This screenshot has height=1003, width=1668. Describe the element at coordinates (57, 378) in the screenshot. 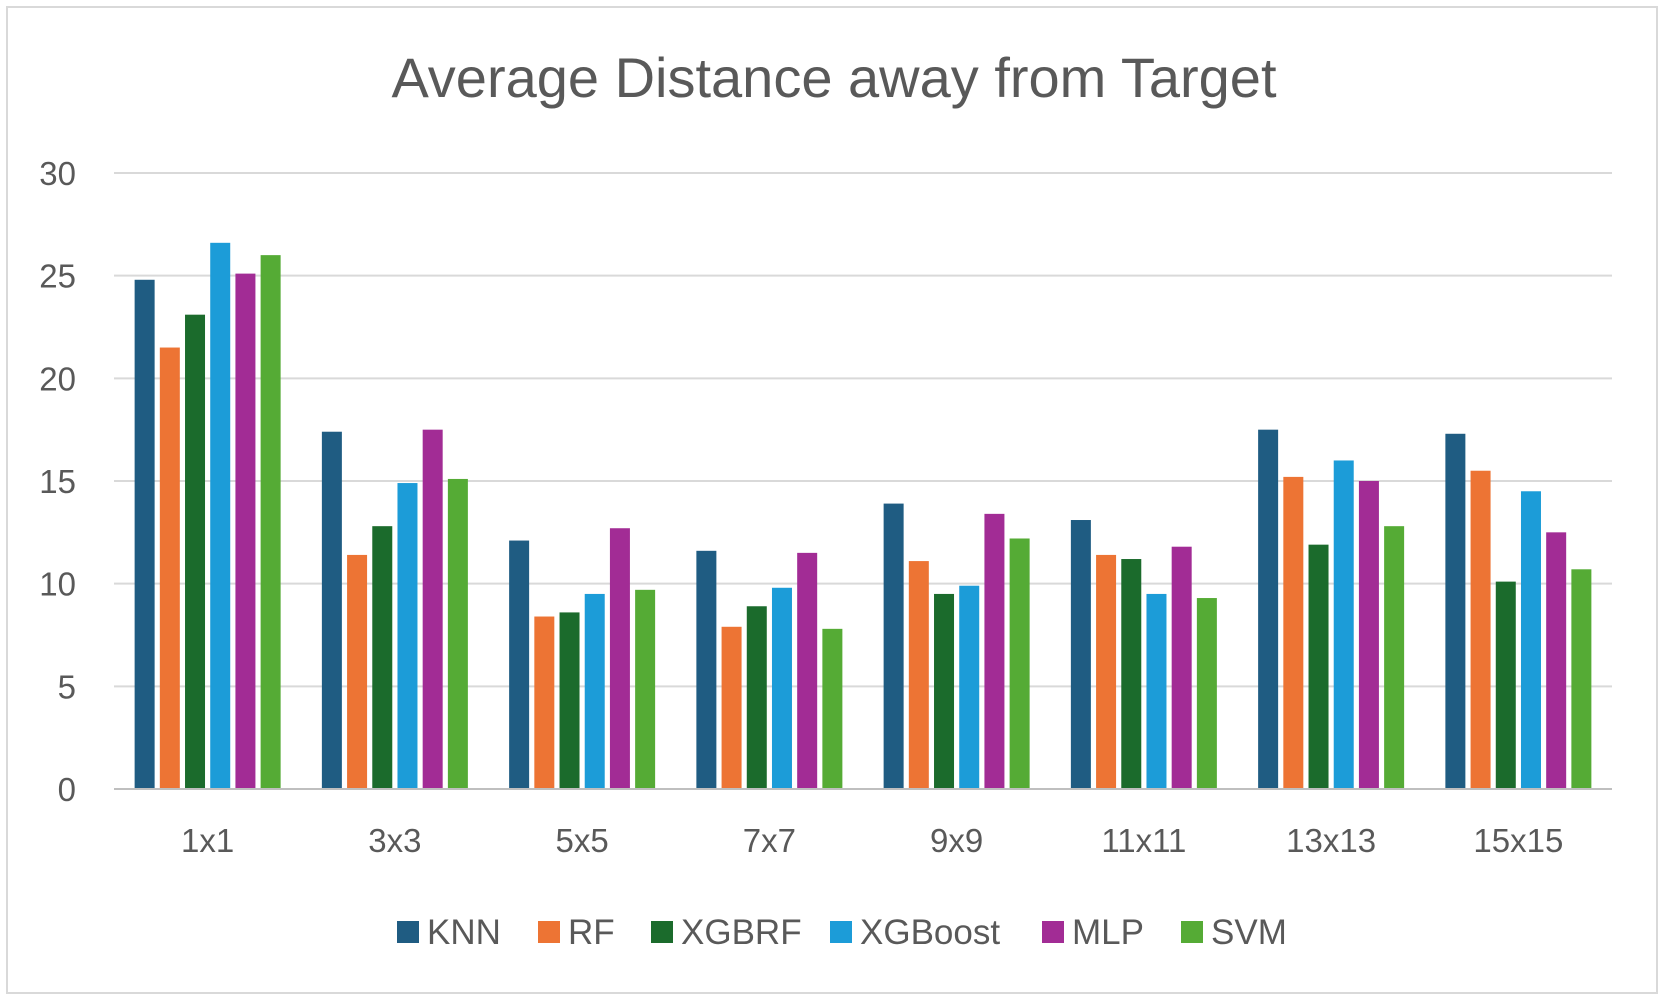

I see `y-tick-label: 20` at that location.